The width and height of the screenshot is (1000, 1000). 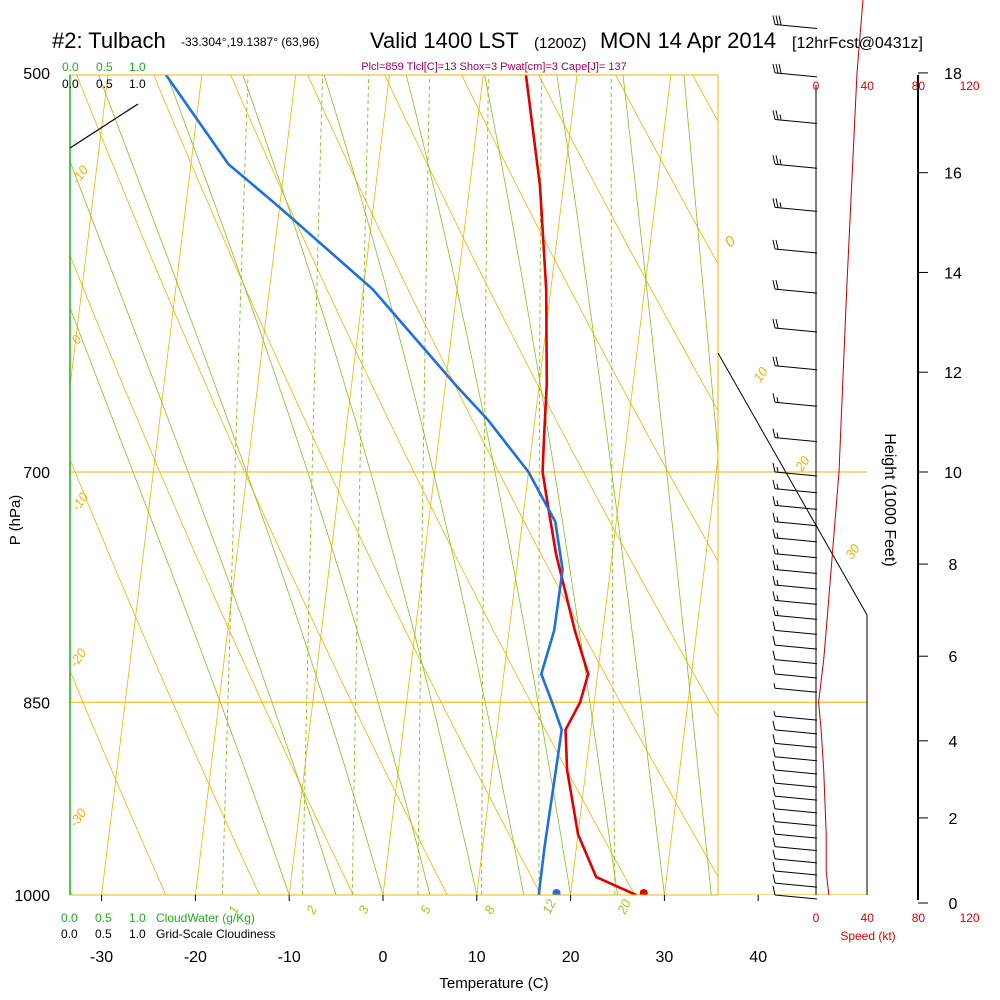 What do you see at coordinates (195, 957) in the screenshot?
I see `temperature-tick-label: -20` at bounding box center [195, 957].